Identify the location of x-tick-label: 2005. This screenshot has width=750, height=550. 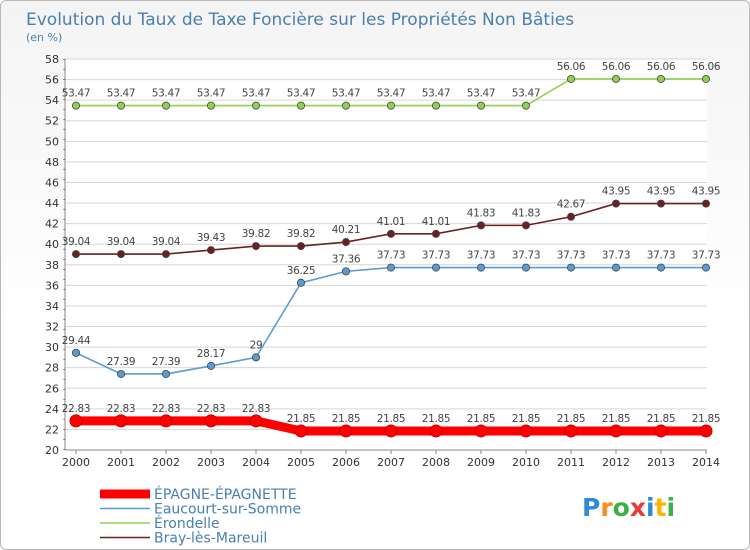
(301, 462).